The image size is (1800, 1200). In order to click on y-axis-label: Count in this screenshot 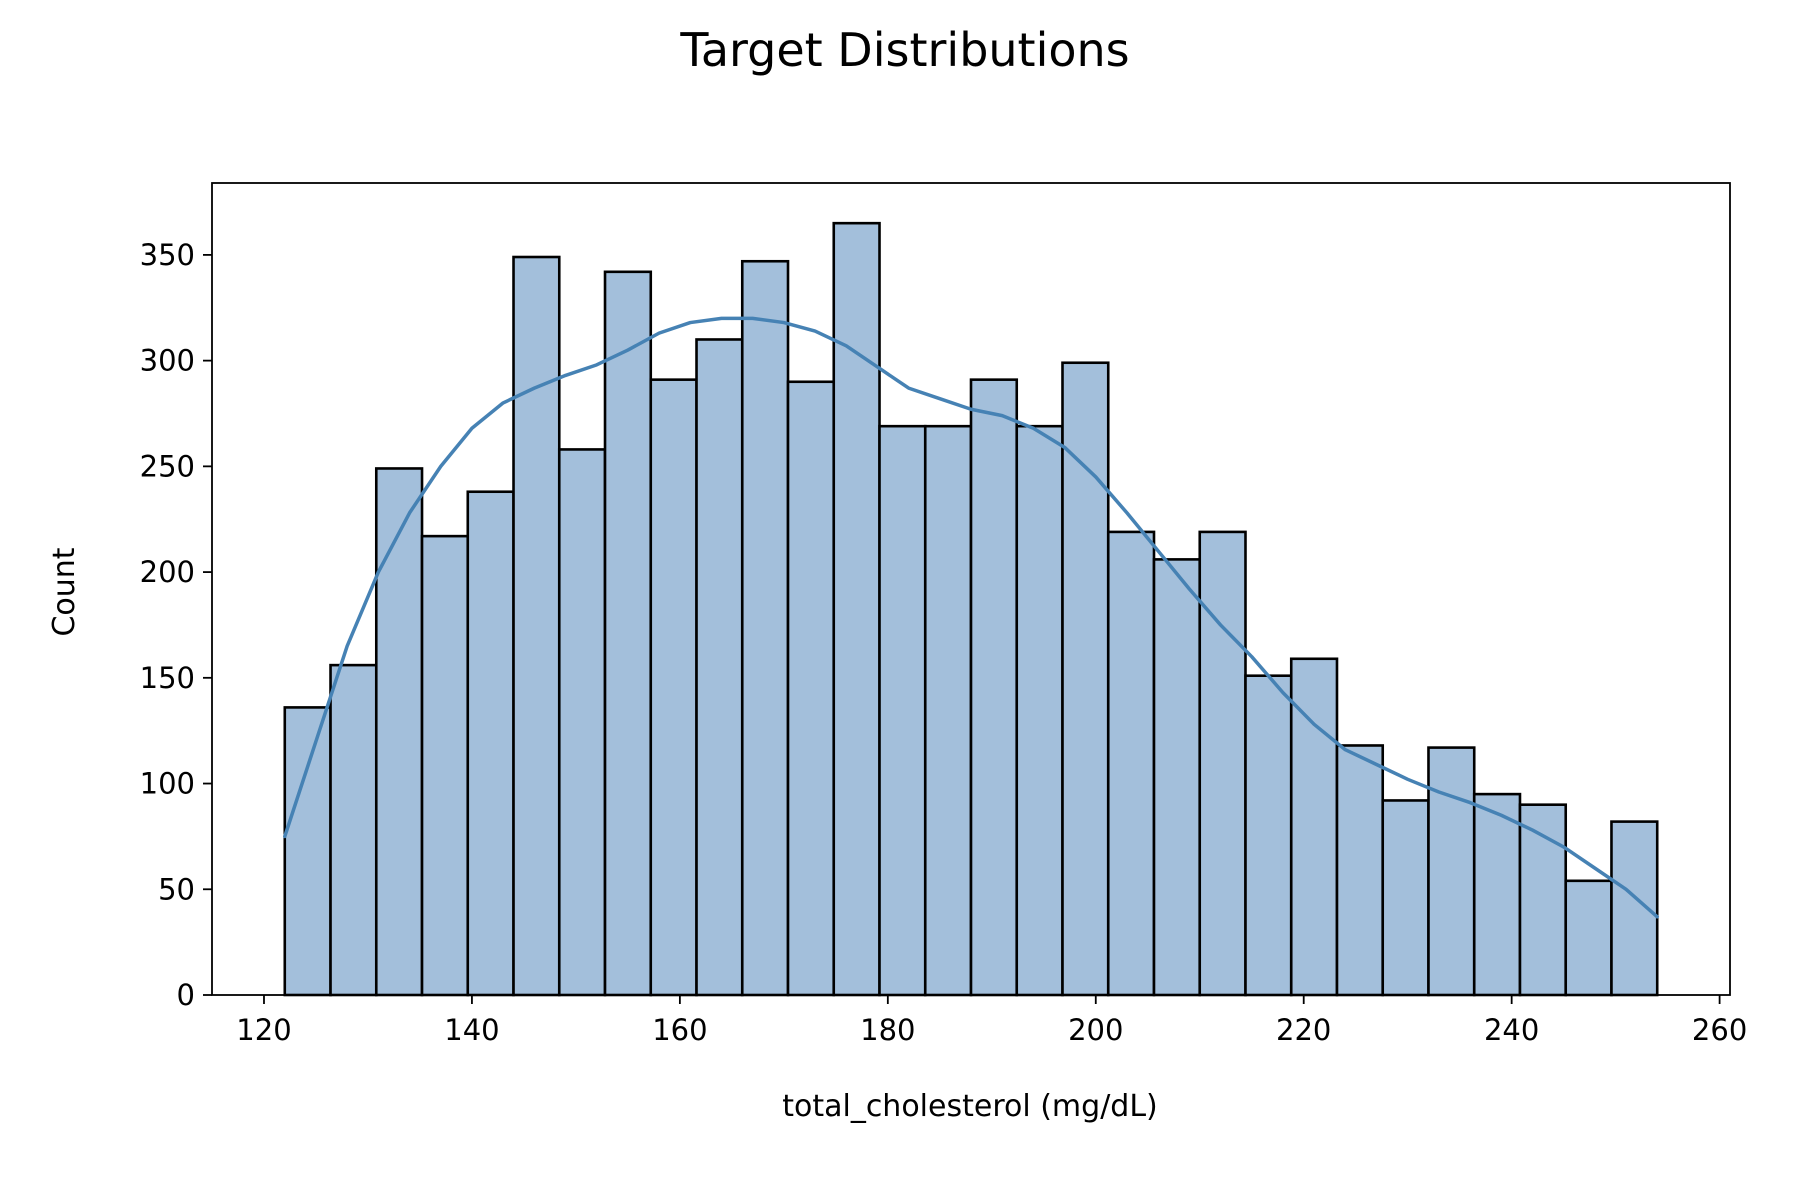, I will do `click(64, 591)`.